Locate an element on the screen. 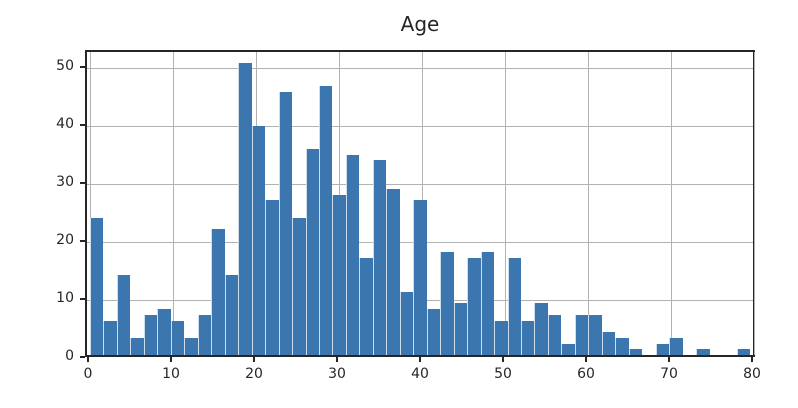  chart-title: Age is located at coordinates (420, 24).